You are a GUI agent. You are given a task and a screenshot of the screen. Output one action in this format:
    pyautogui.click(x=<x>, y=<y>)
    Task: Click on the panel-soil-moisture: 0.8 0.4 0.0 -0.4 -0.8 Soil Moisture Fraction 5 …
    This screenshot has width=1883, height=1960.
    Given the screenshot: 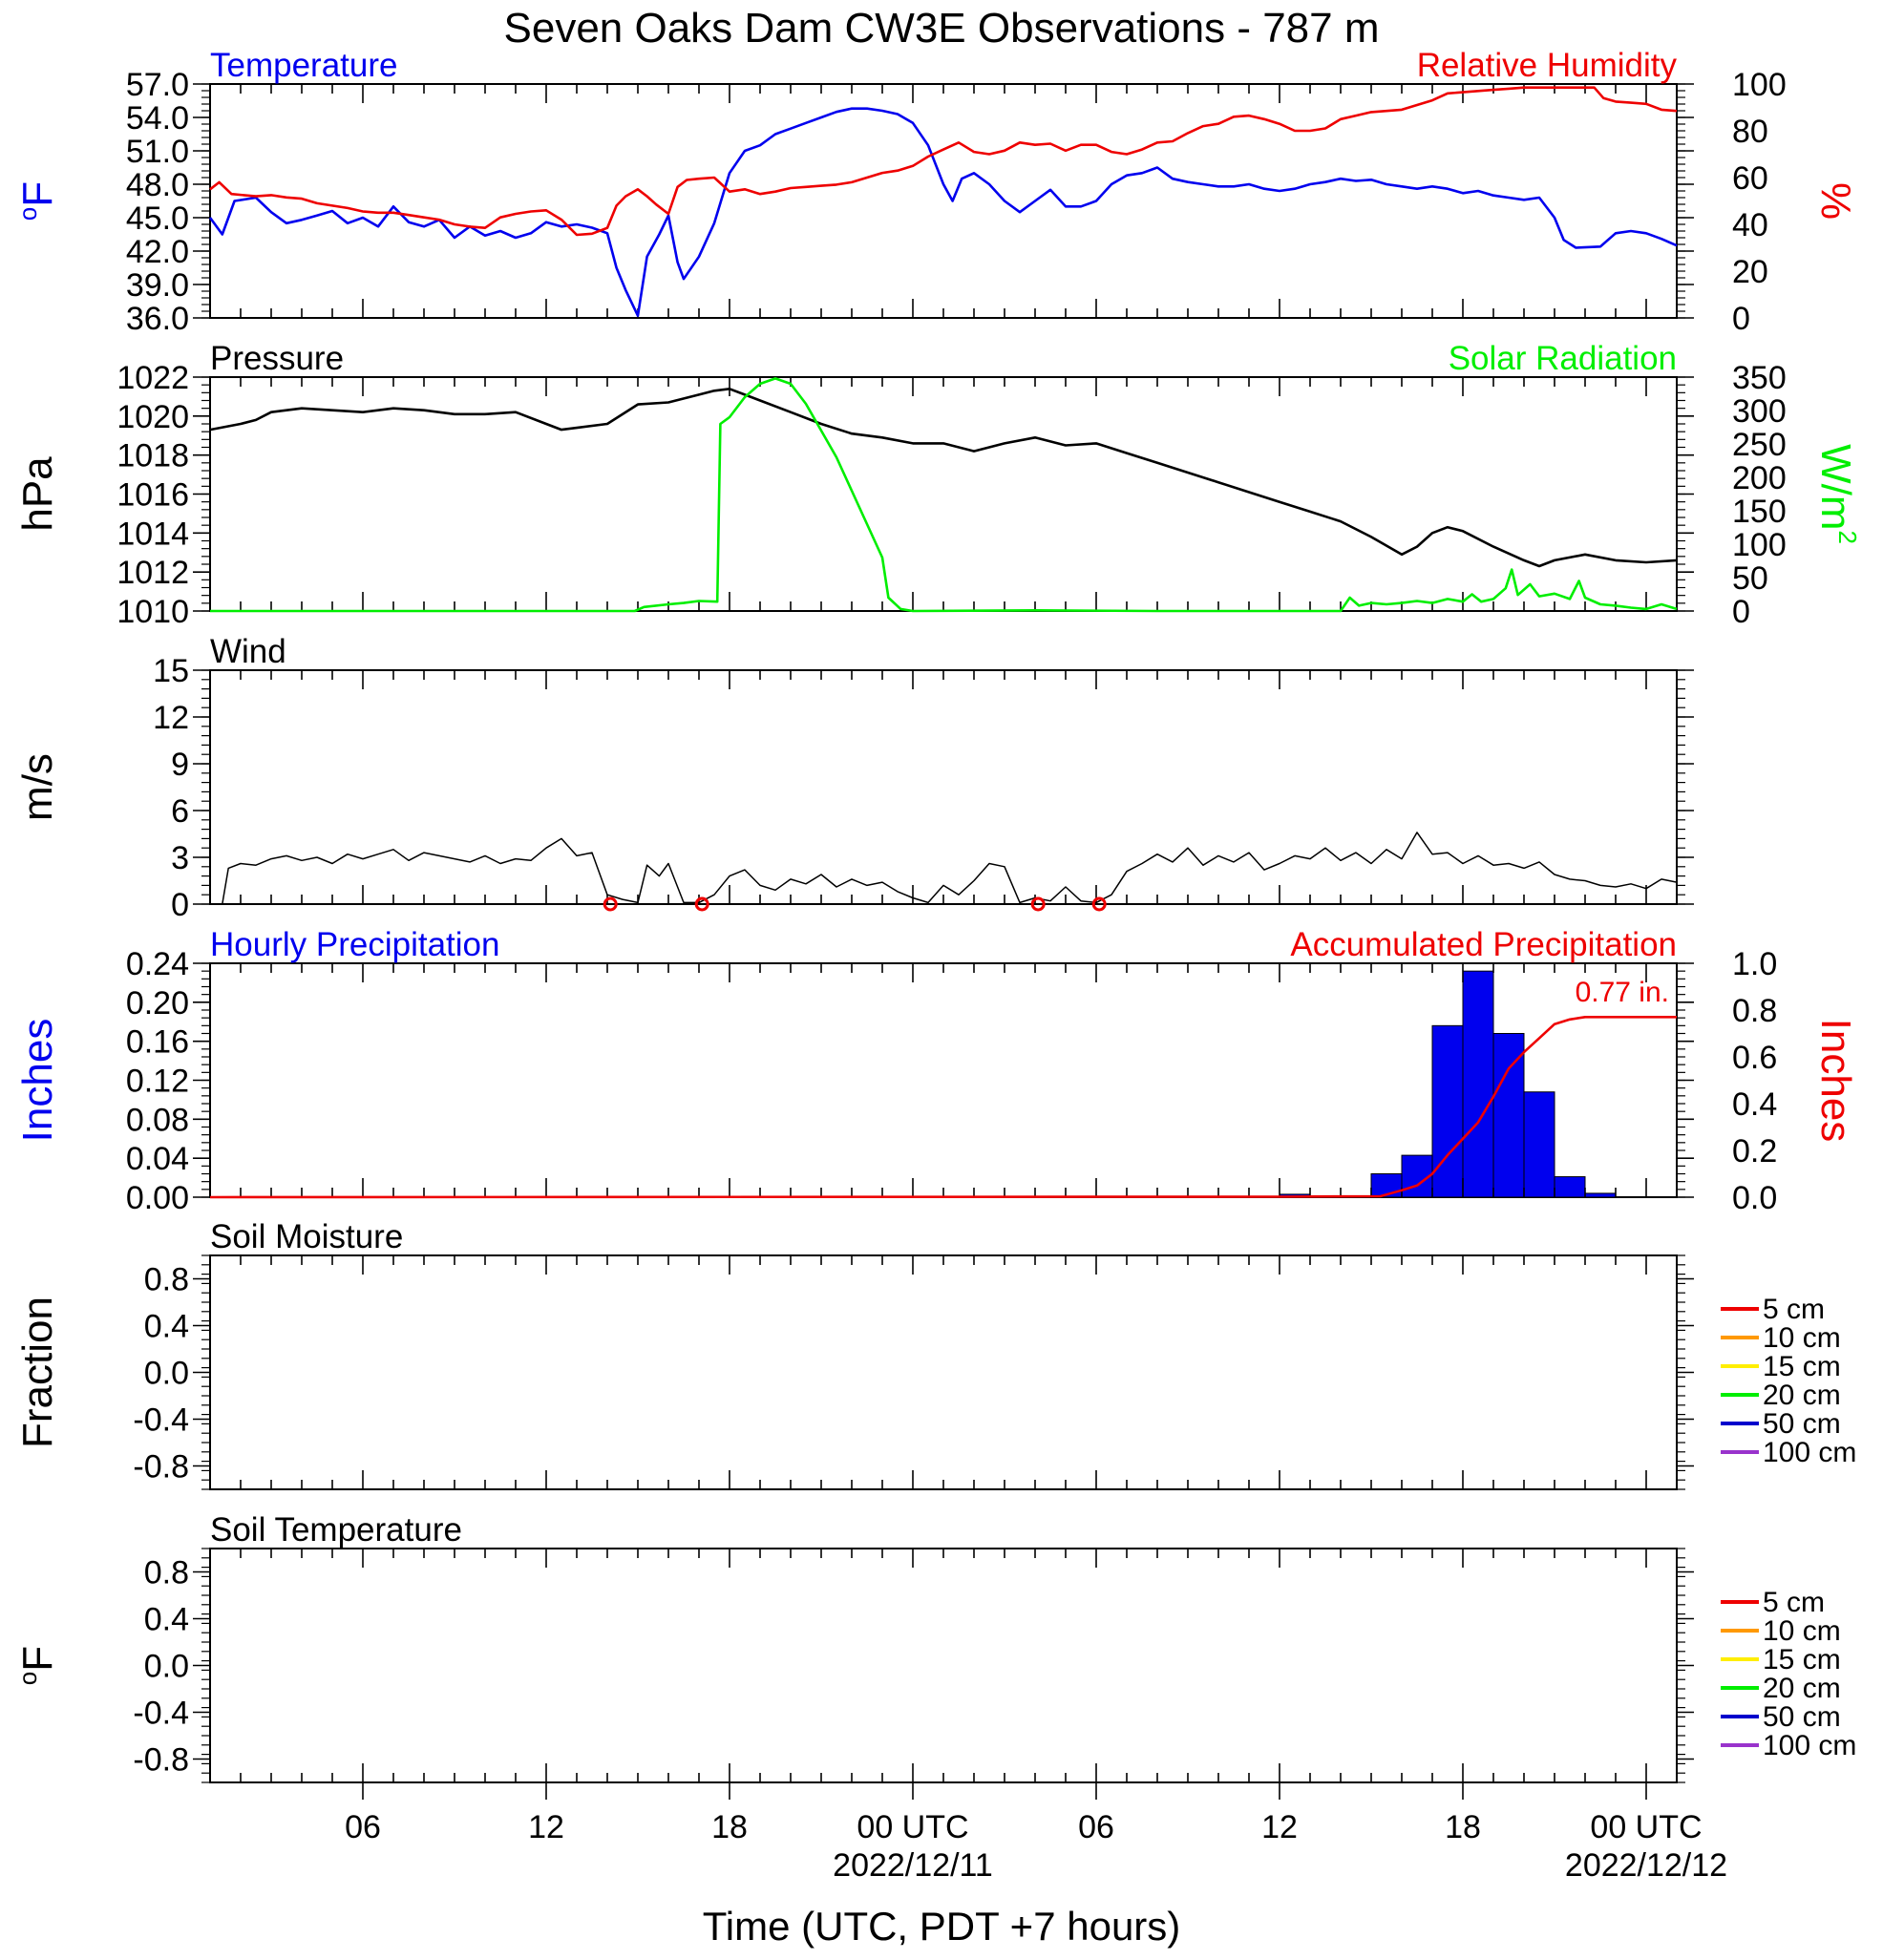 What is the action you would take?
    pyautogui.click(x=935, y=1354)
    